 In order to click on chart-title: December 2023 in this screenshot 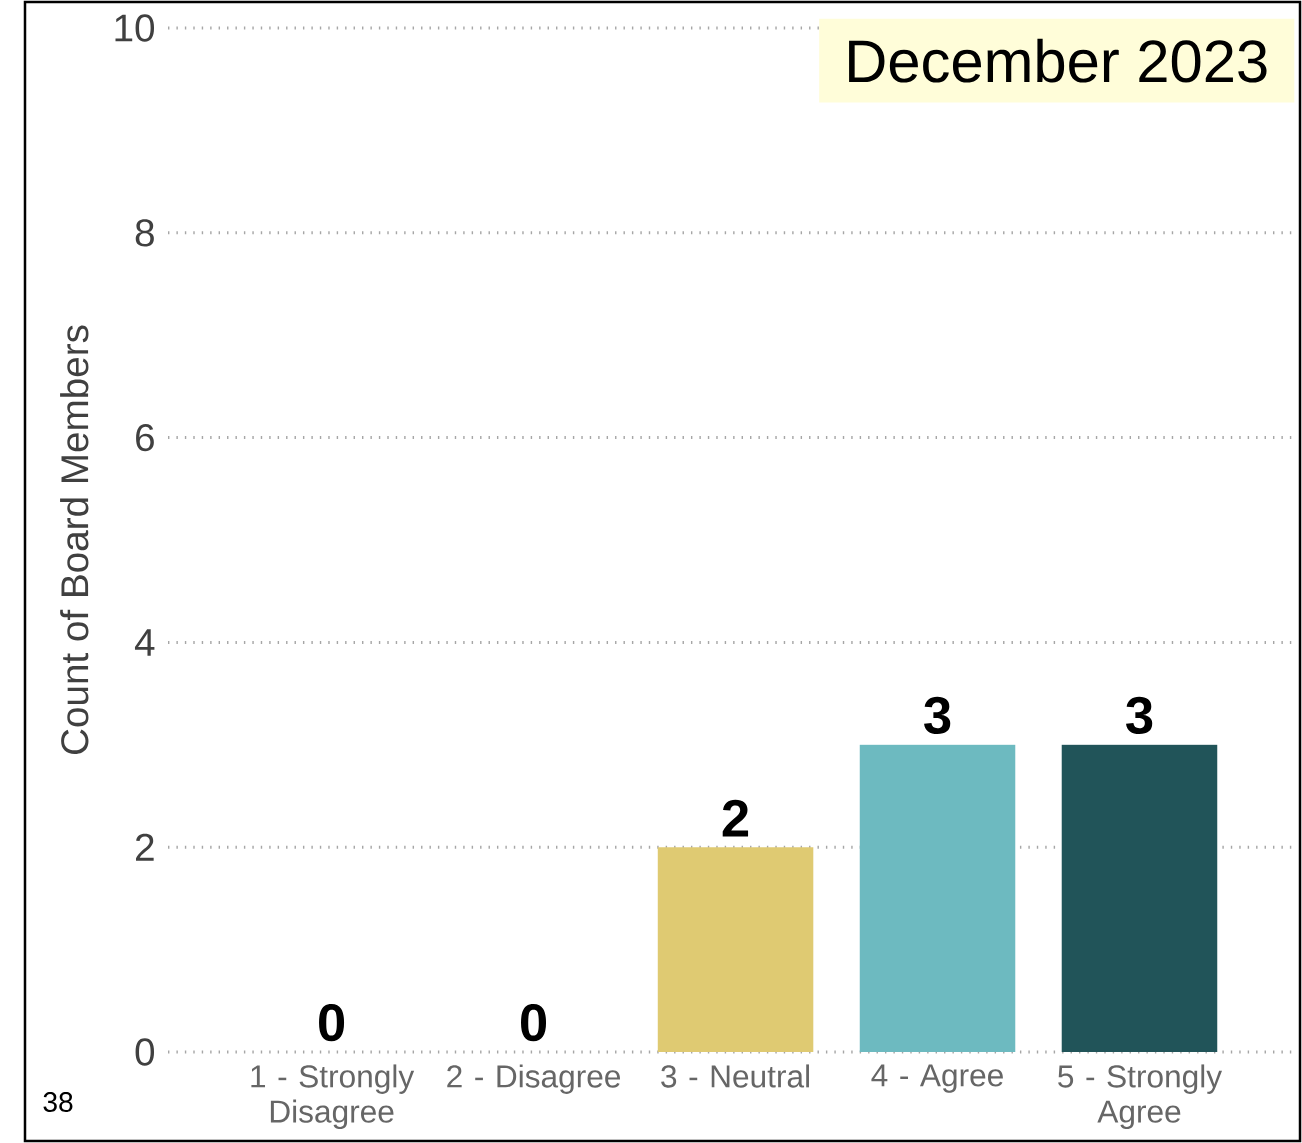, I will do `click(1058, 60)`.